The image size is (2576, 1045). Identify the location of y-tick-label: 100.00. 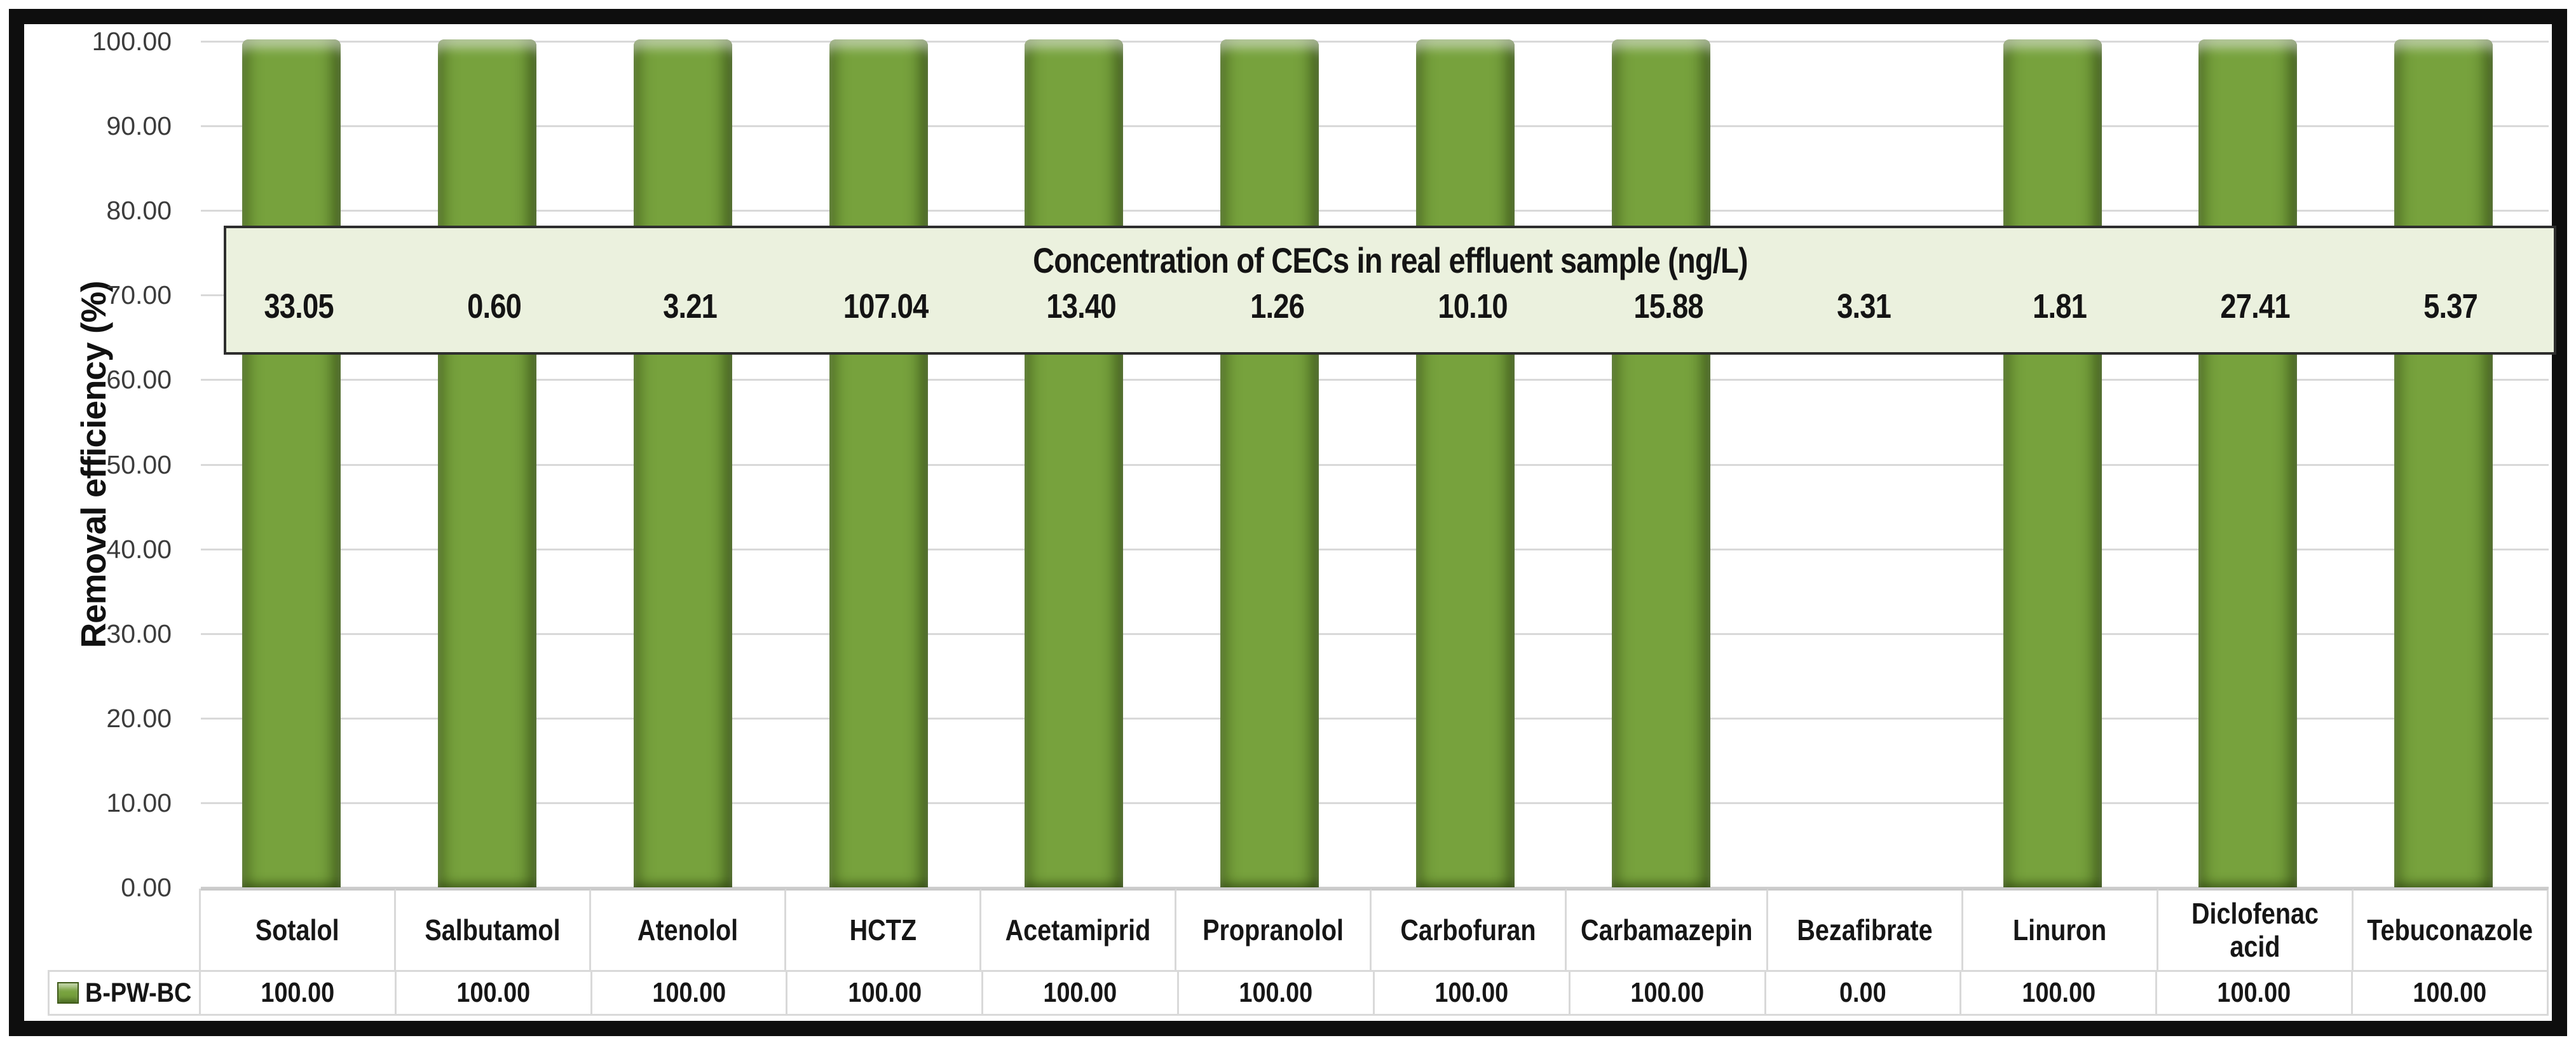
(132, 41).